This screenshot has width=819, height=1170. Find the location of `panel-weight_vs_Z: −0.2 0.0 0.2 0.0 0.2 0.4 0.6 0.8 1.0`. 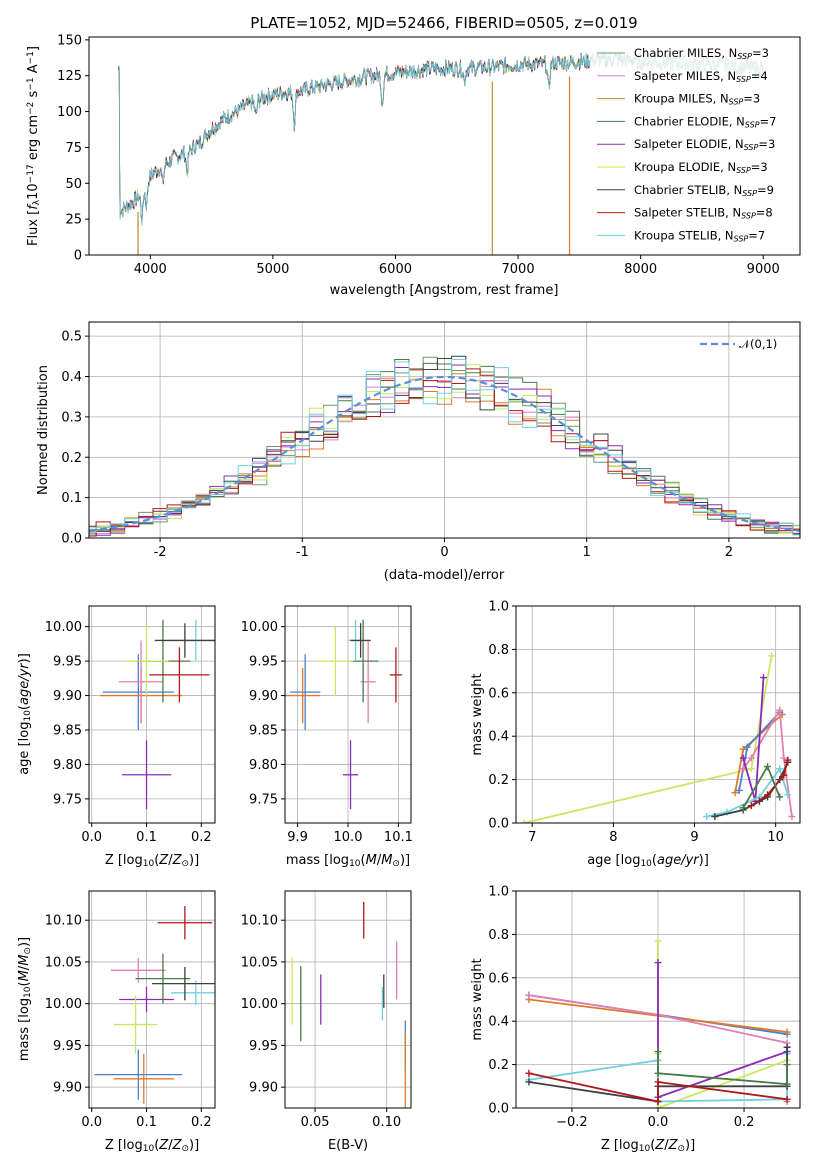

panel-weight_vs_Z: −0.2 0.0 0.2 0.0 0.2 0.4 0.6 0.8 1.0 is located at coordinates (644, 1007).